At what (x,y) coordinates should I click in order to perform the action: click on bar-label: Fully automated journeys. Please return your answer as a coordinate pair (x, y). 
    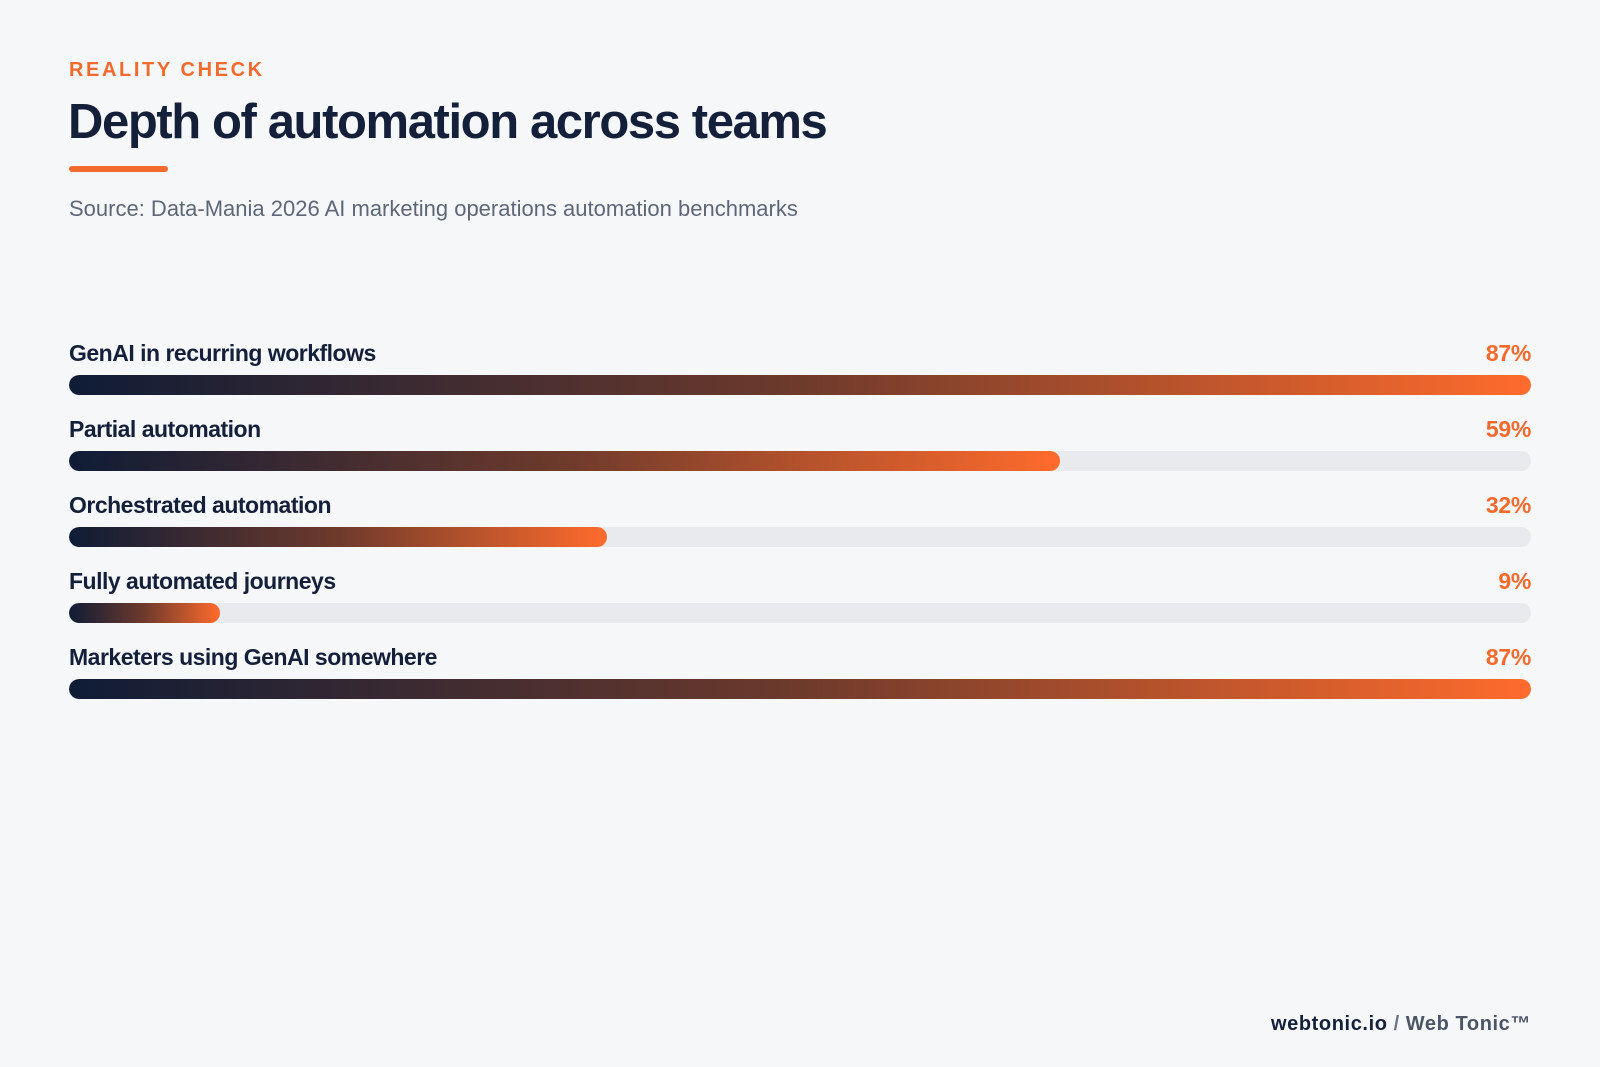
    Looking at the image, I should click on (202, 581).